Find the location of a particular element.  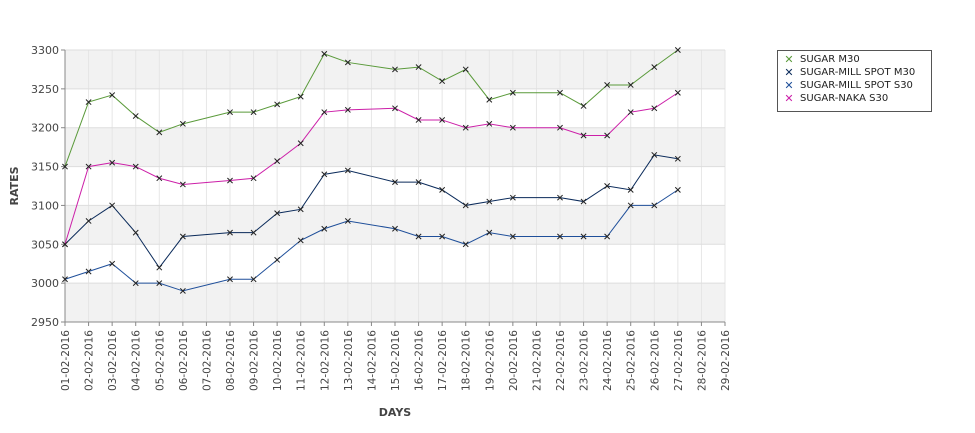

legend-item-2: ✕ SUGAR-MILL SPOT M30 is located at coordinates (854, 72).